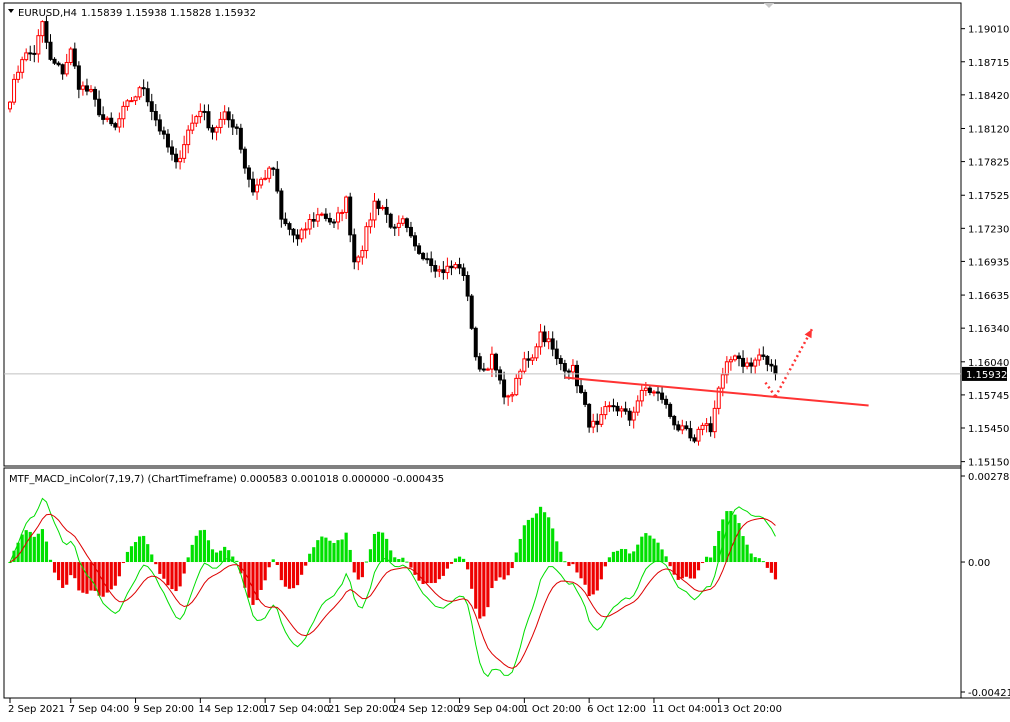 The height and width of the screenshot is (722, 1010). Describe the element at coordinates (716, 367) in the screenshot. I see `annotations` at that location.